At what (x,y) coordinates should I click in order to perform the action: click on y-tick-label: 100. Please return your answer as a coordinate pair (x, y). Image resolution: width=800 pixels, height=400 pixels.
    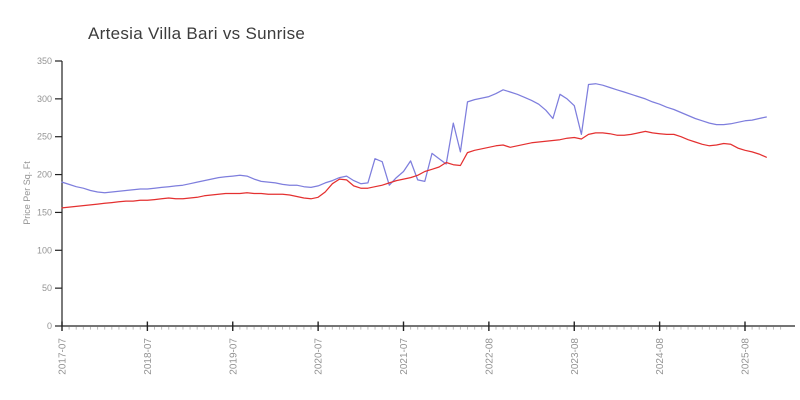
    Looking at the image, I should click on (44, 250).